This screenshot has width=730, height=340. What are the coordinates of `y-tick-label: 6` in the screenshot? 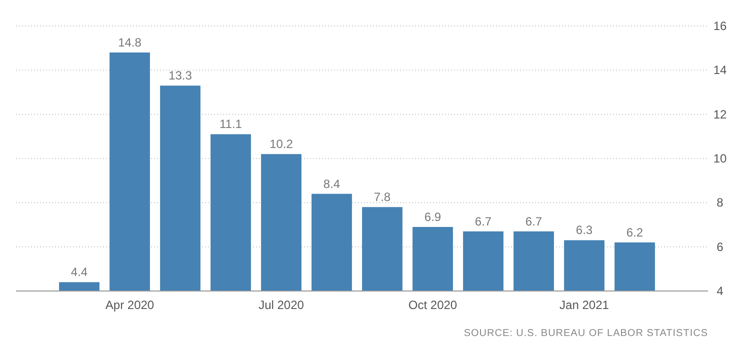 It's located at (720, 247).